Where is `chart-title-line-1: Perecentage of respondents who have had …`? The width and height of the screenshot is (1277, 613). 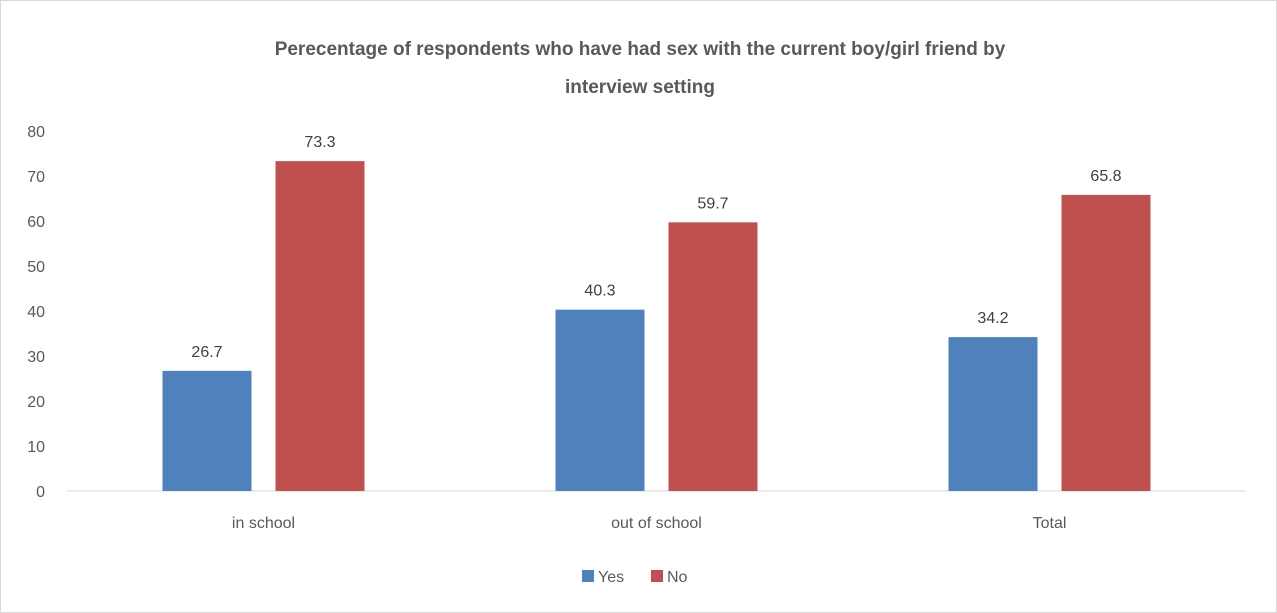 chart-title-line-1: Perecentage of respondents who have had … is located at coordinates (640, 49).